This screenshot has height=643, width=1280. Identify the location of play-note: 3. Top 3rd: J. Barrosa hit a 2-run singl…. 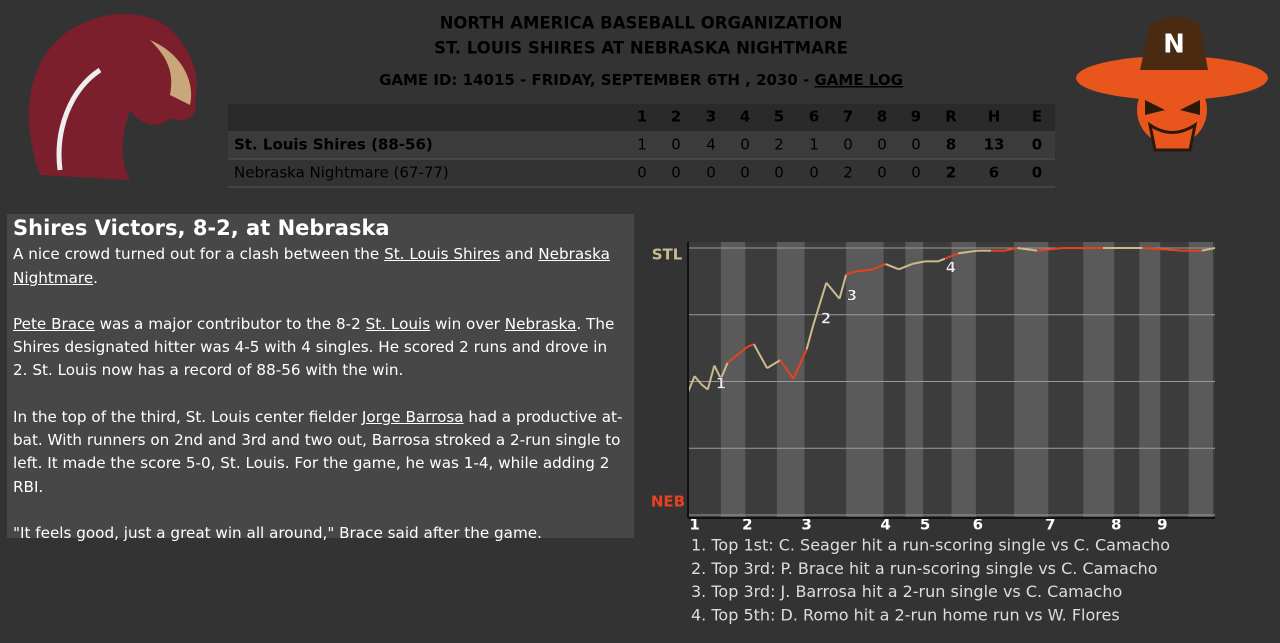
(906, 591).